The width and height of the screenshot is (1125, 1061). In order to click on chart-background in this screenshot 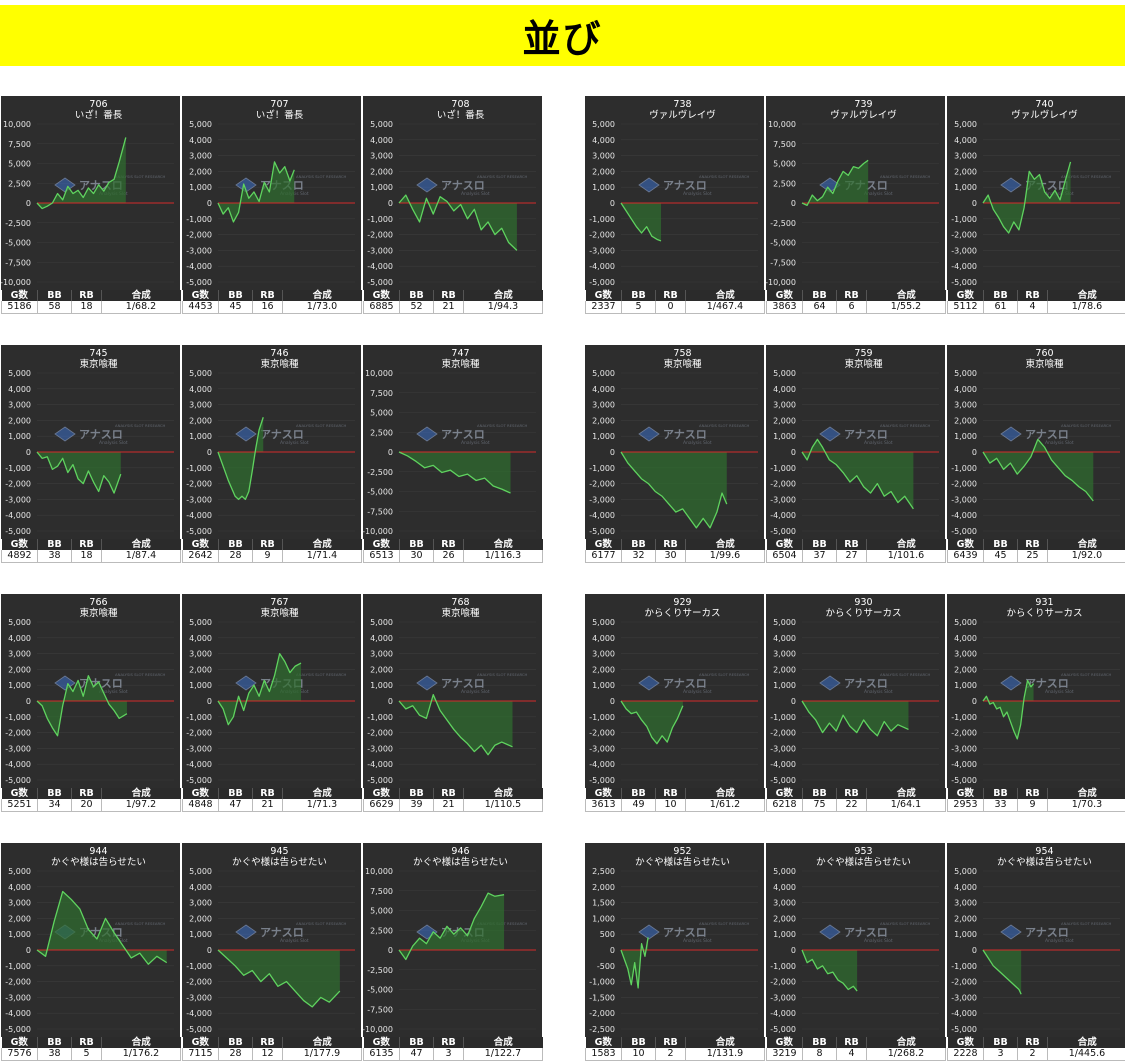, I will do `click(271, 940)`.